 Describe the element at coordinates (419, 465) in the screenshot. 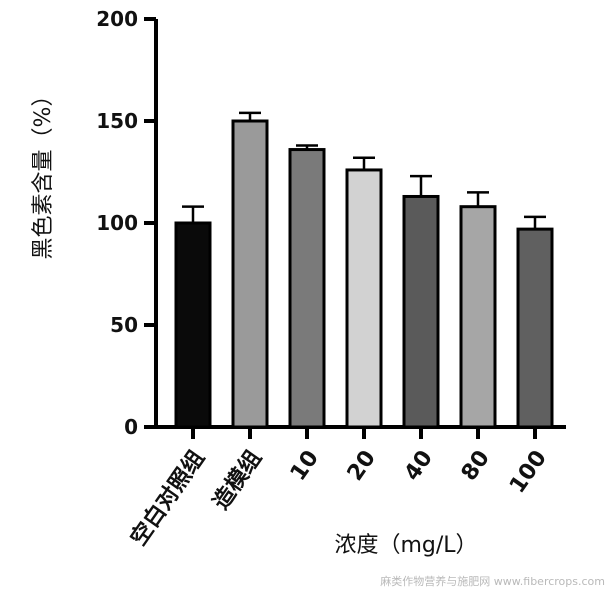

I see `category-label-4: 40` at that location.